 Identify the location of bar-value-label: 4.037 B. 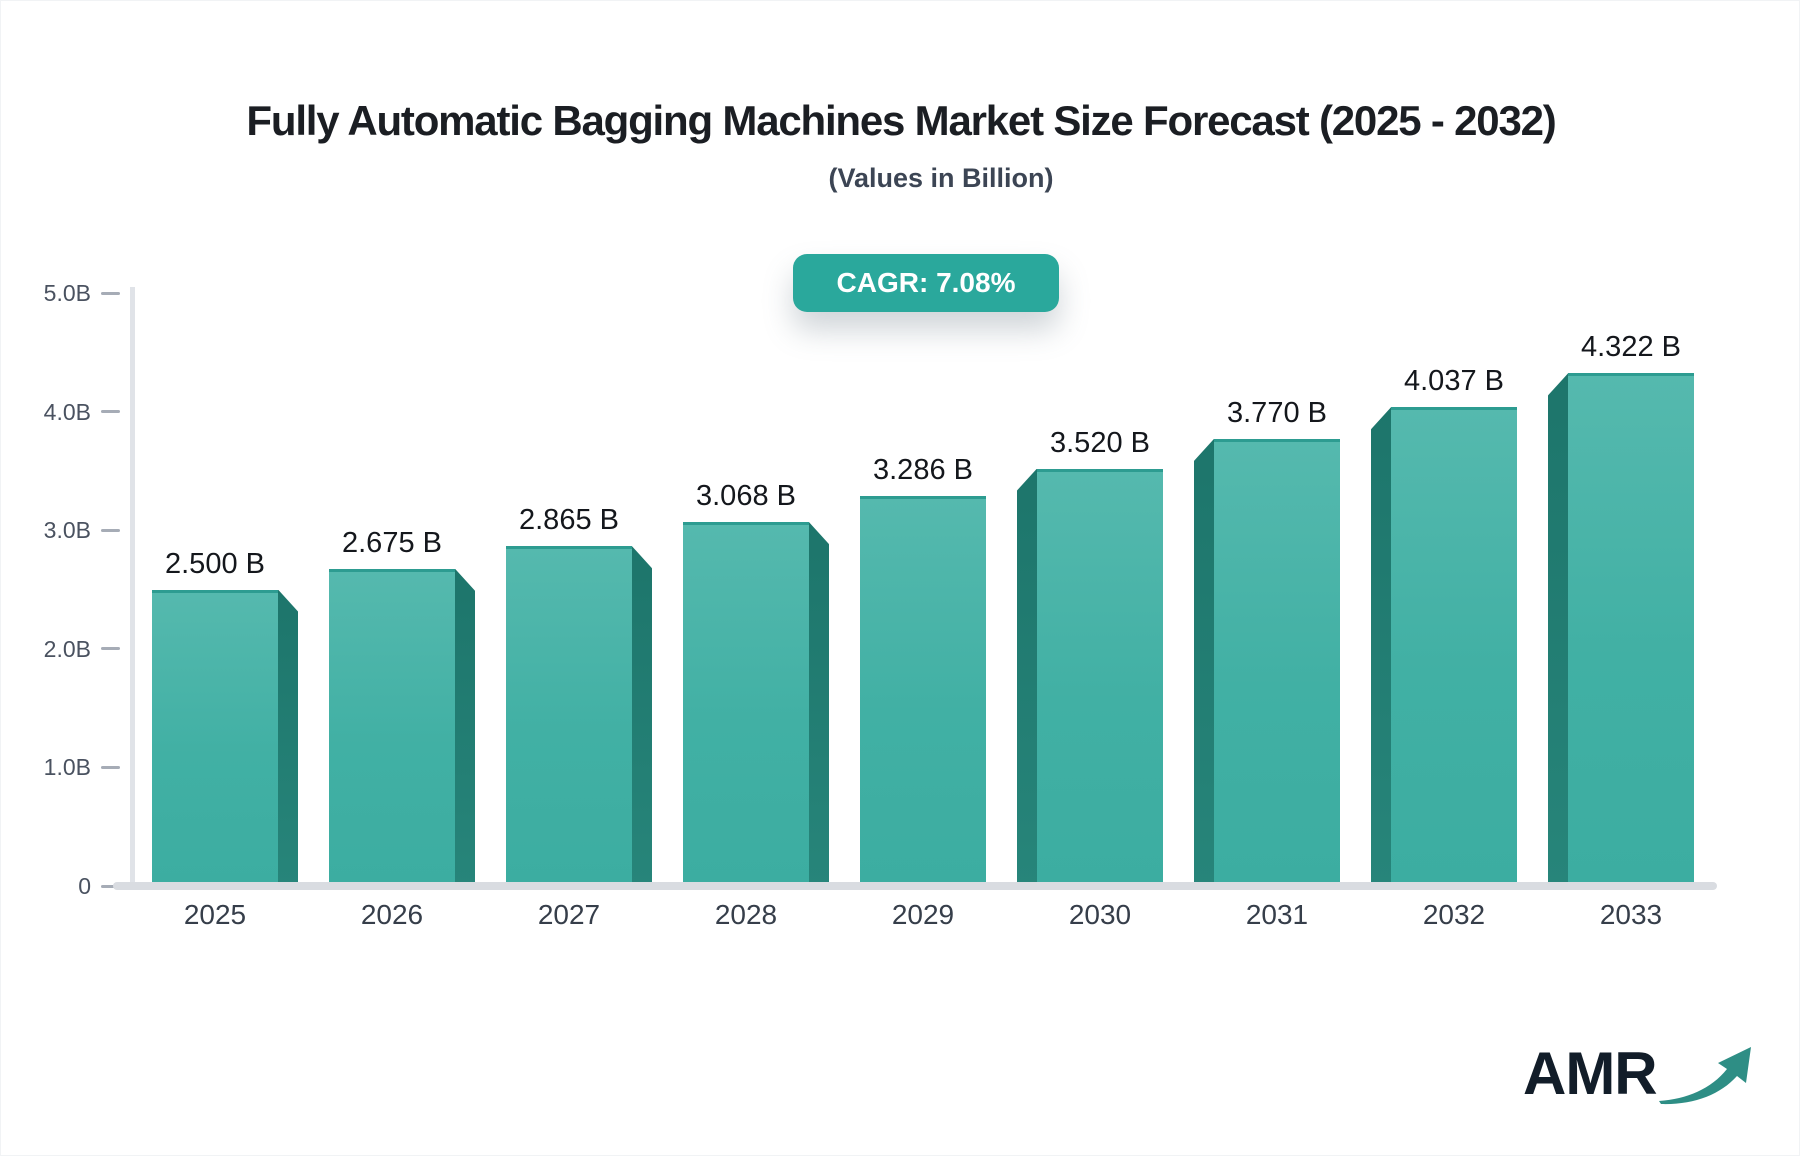
(1454, 381).